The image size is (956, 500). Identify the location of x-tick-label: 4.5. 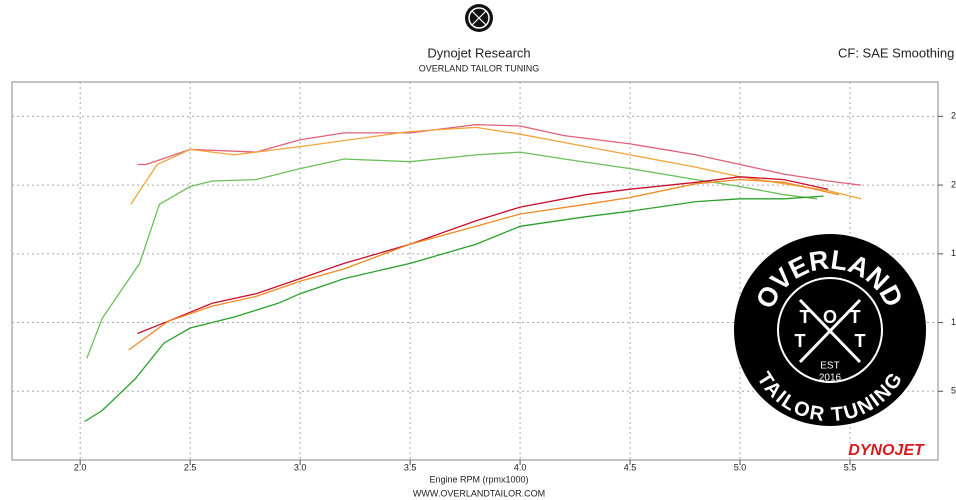
(630, 467).